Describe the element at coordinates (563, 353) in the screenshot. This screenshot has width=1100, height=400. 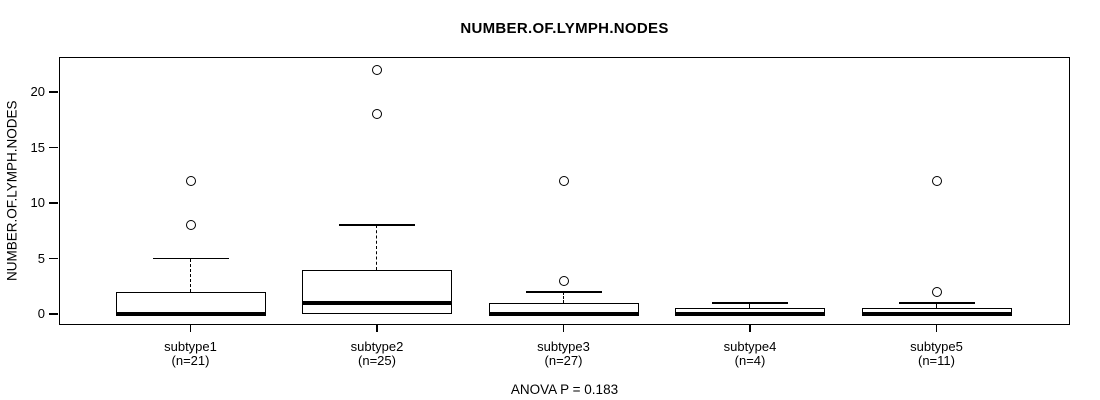
I see `x-axis-tick-label: subtype3 (n=27)` at that location.